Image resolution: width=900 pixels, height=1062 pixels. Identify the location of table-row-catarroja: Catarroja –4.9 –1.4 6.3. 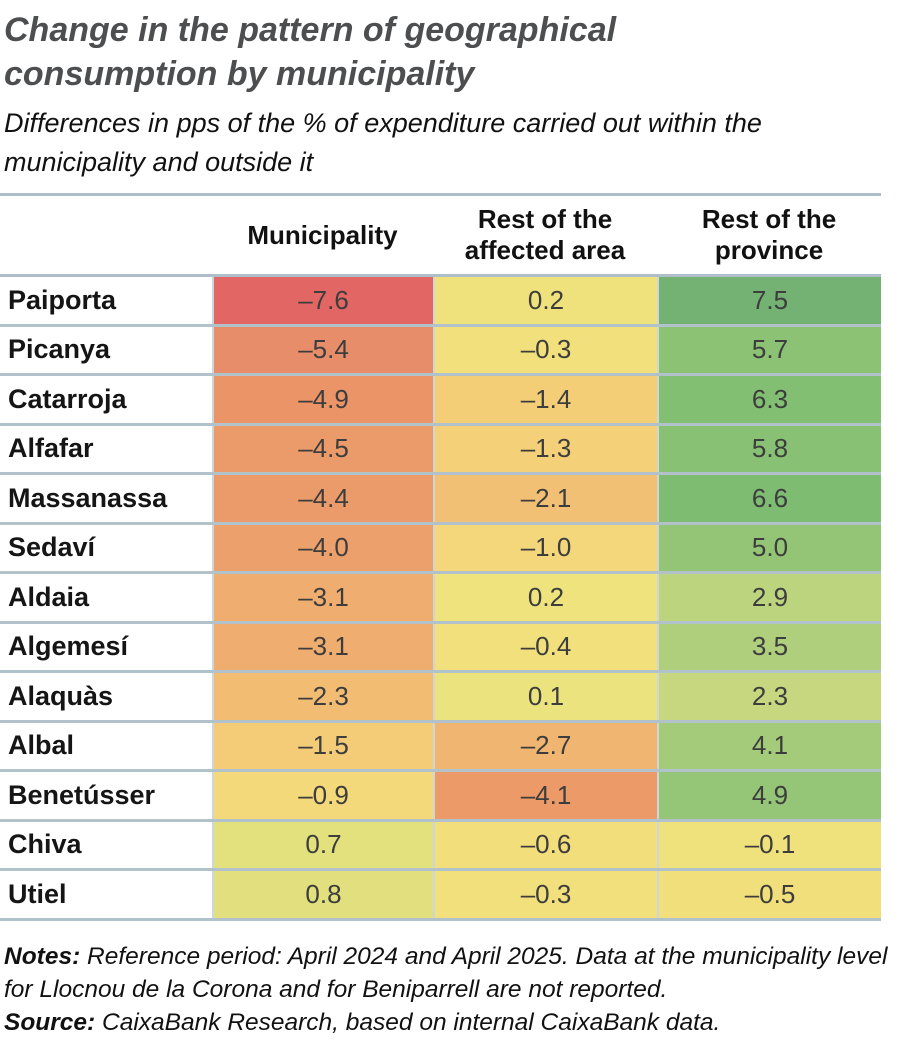
(440, 401).